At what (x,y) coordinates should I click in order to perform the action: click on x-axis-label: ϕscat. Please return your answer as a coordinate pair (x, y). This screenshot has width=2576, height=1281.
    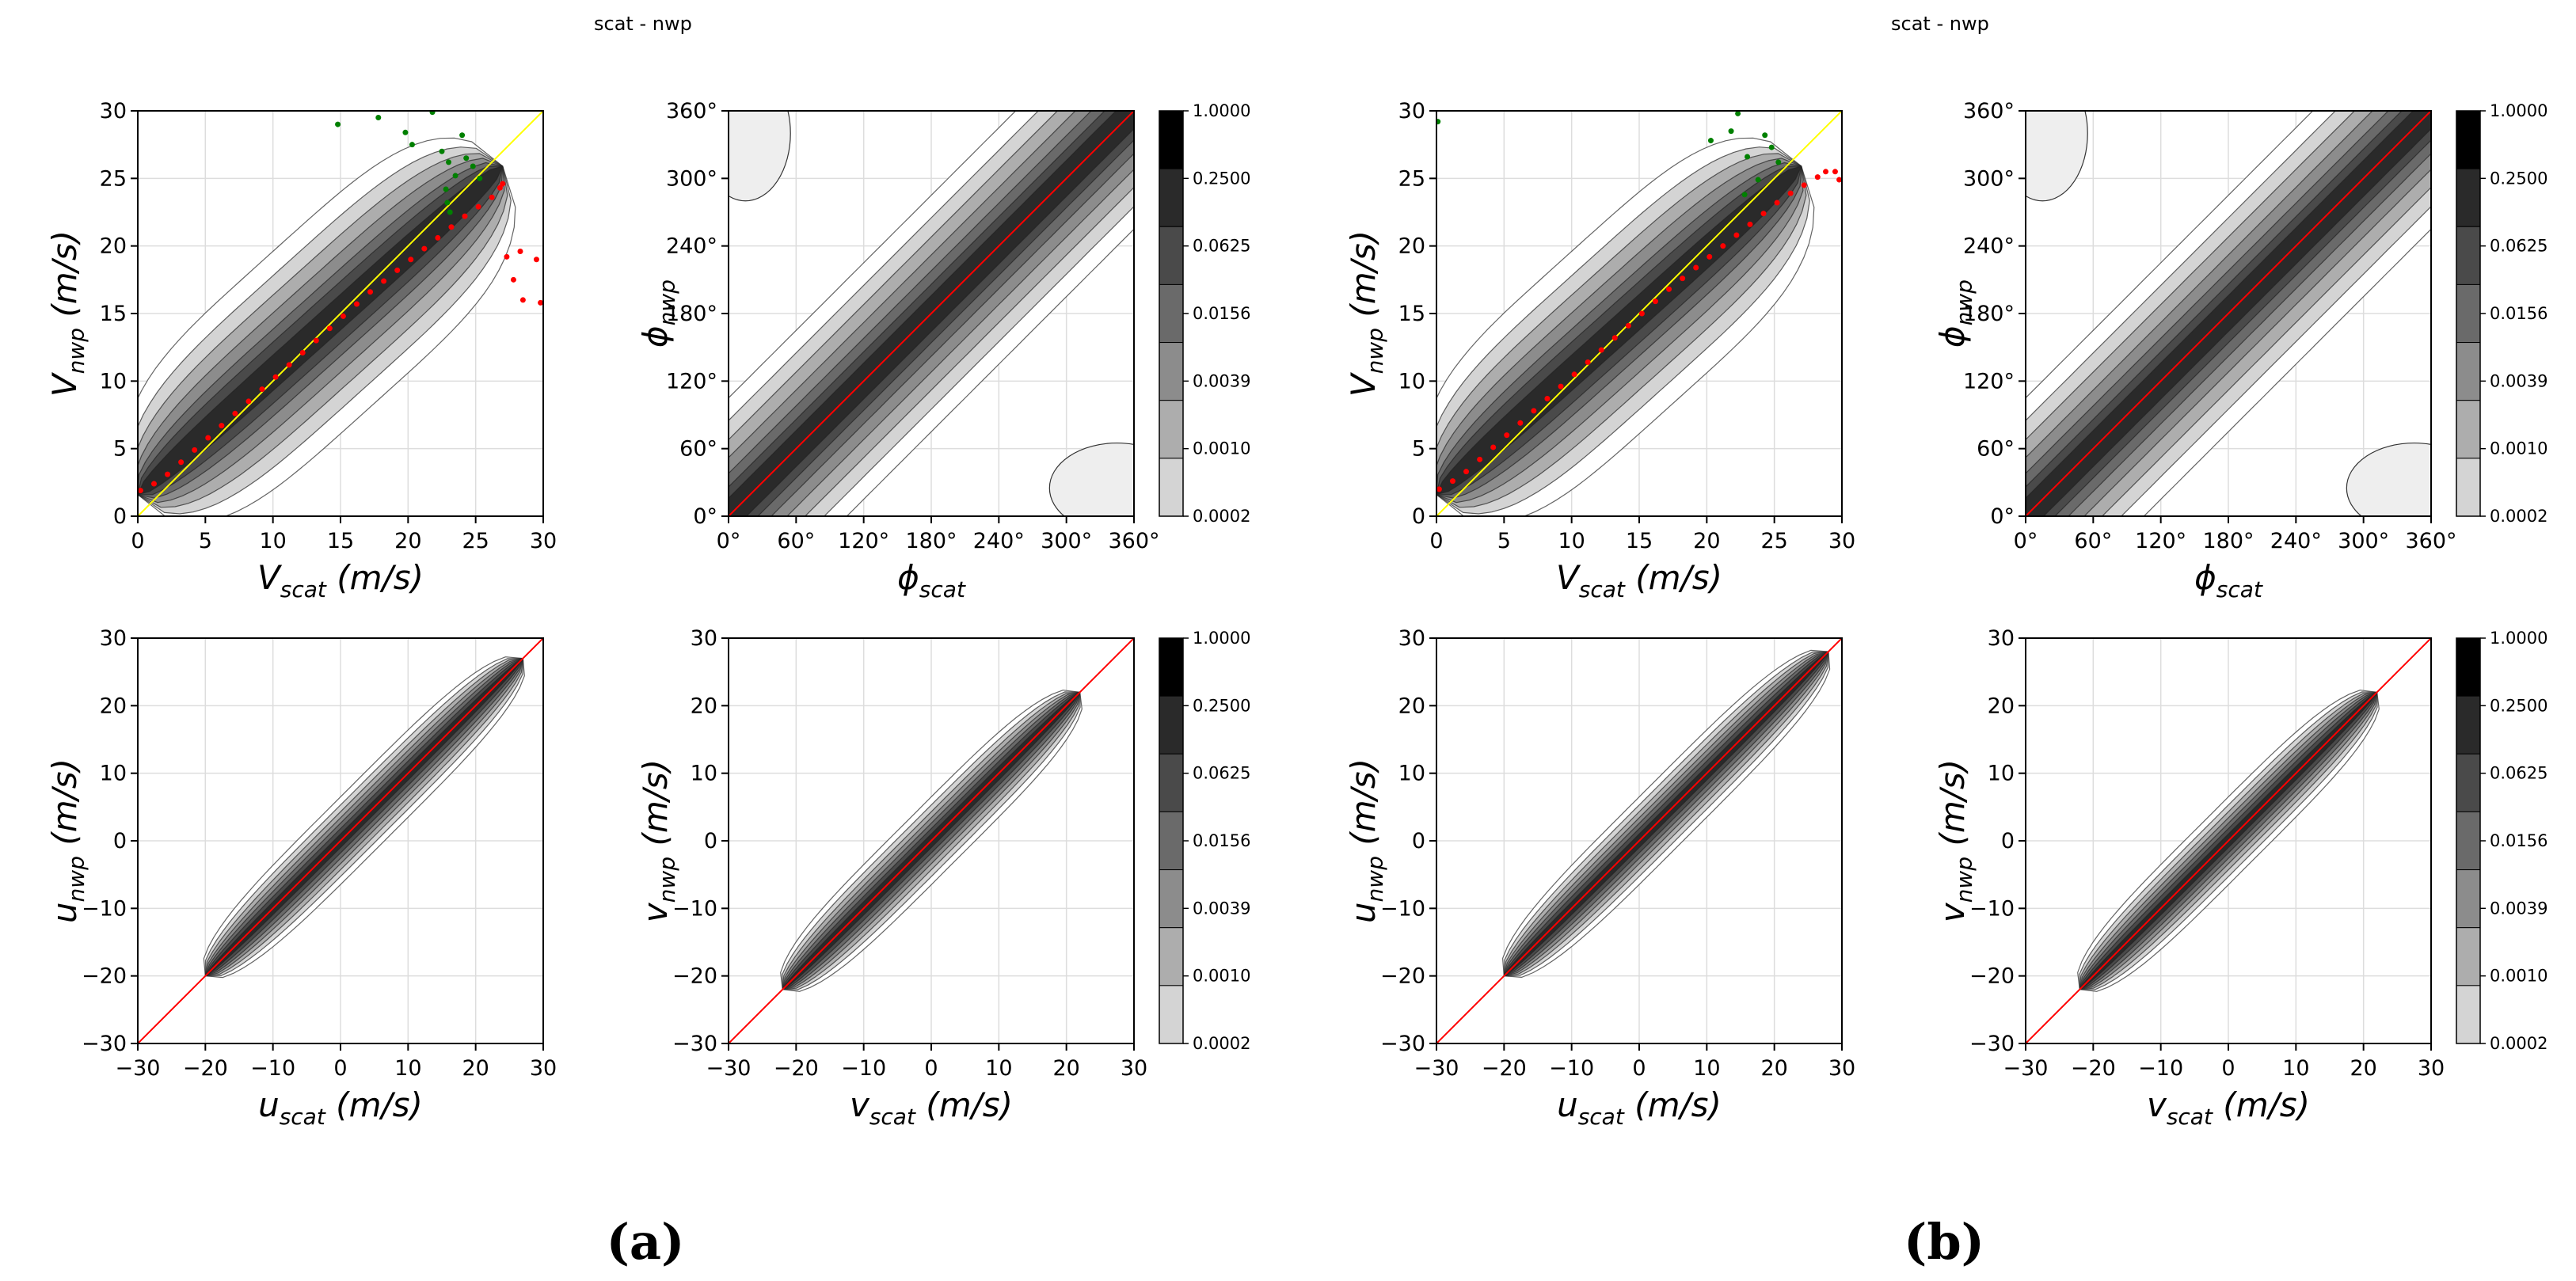
    Looking at the image, I should click on (2228, 580).